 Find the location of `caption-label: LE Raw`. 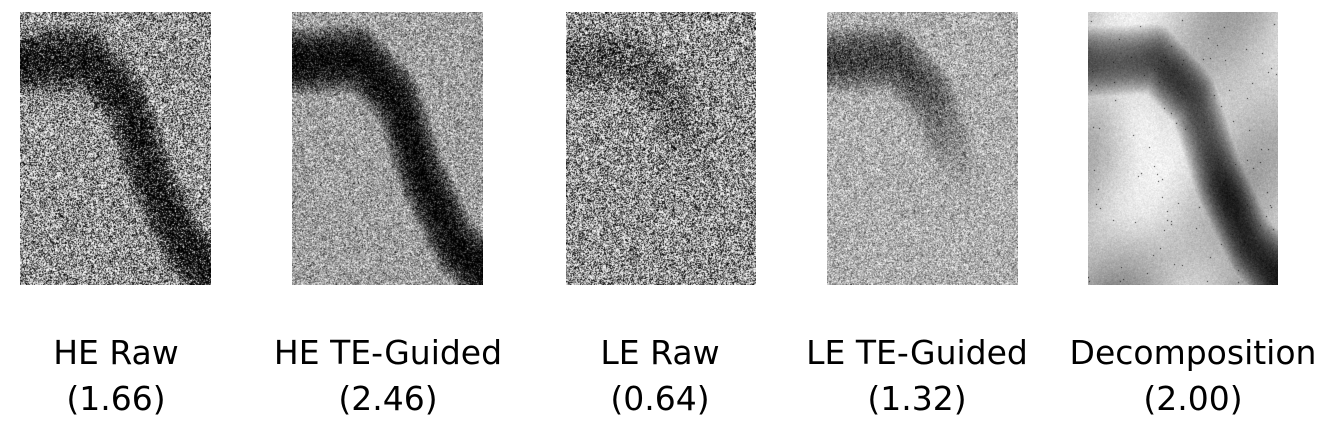

caption-label: LE Raw is located at coordinates (660, 353).